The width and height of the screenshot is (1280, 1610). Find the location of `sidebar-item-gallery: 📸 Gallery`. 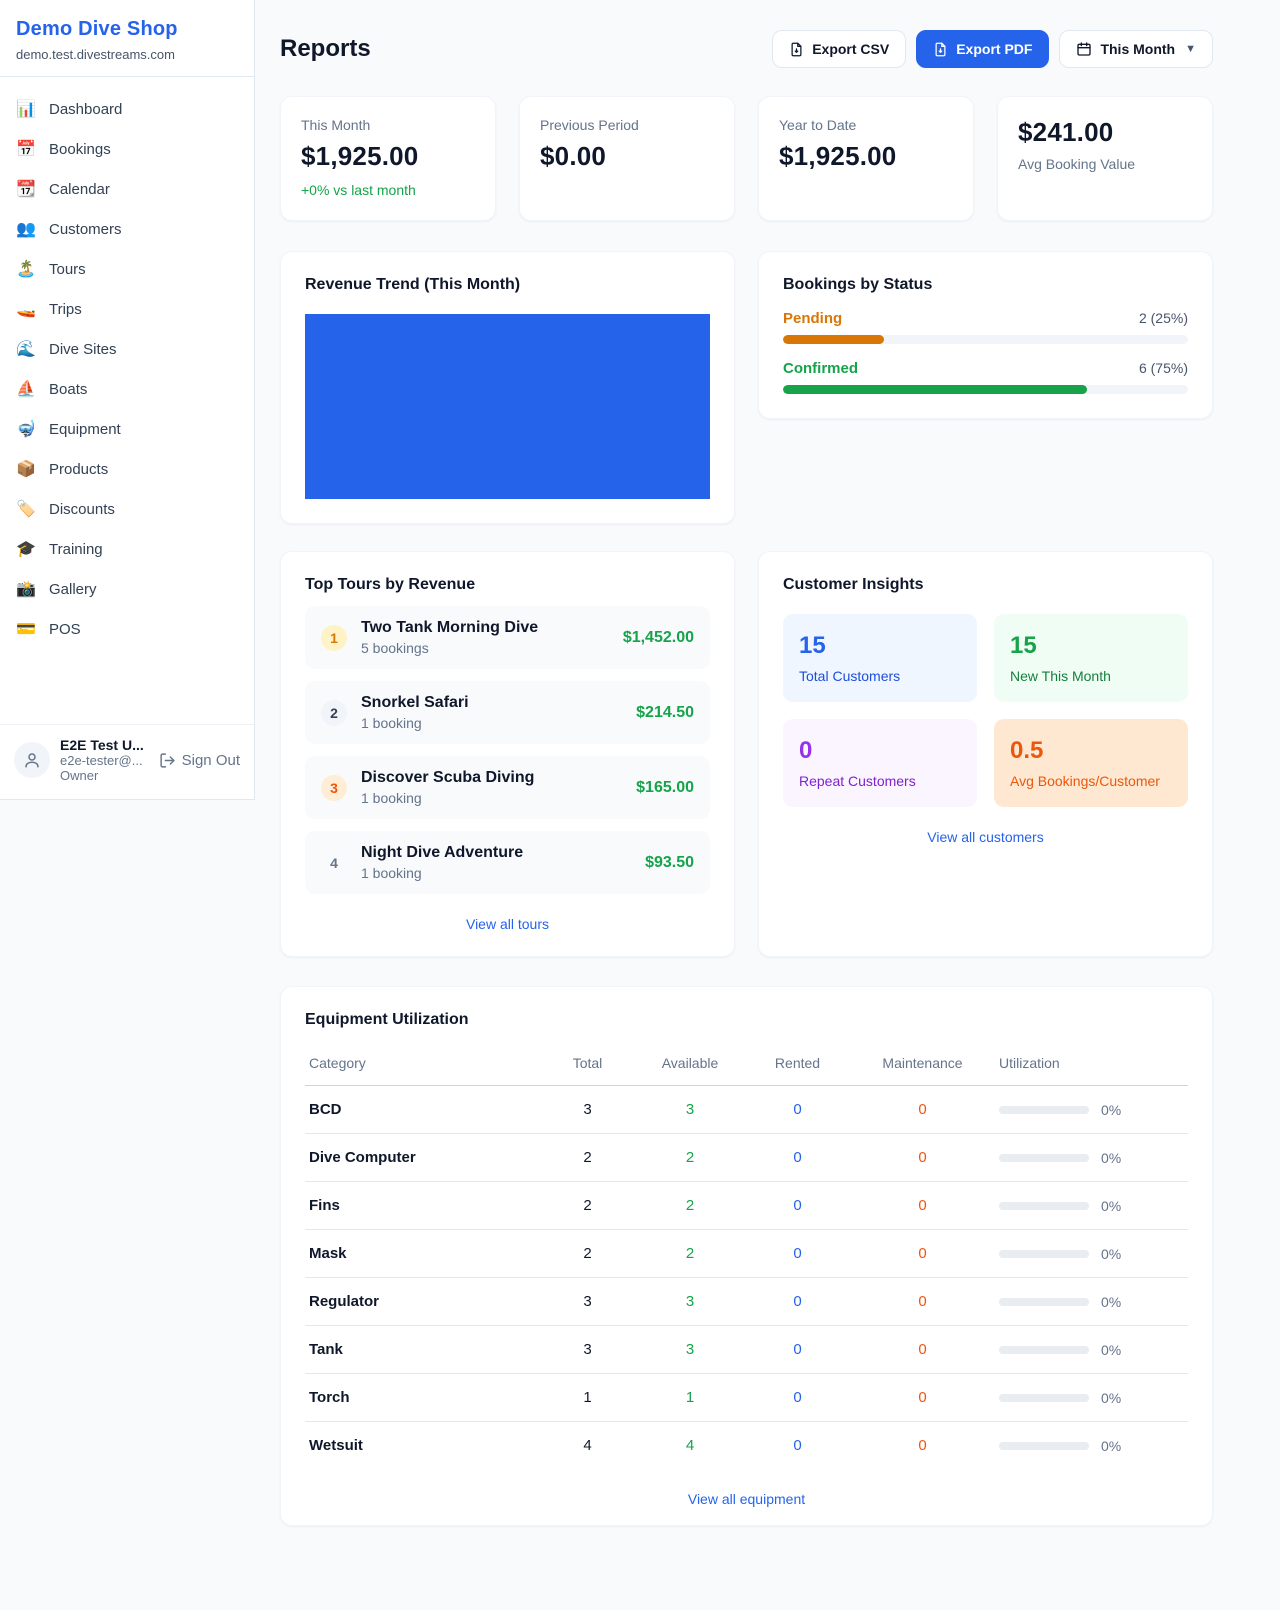

sidebar-item-gallery: 📸 Gallery is located at coordinates (127, 589).